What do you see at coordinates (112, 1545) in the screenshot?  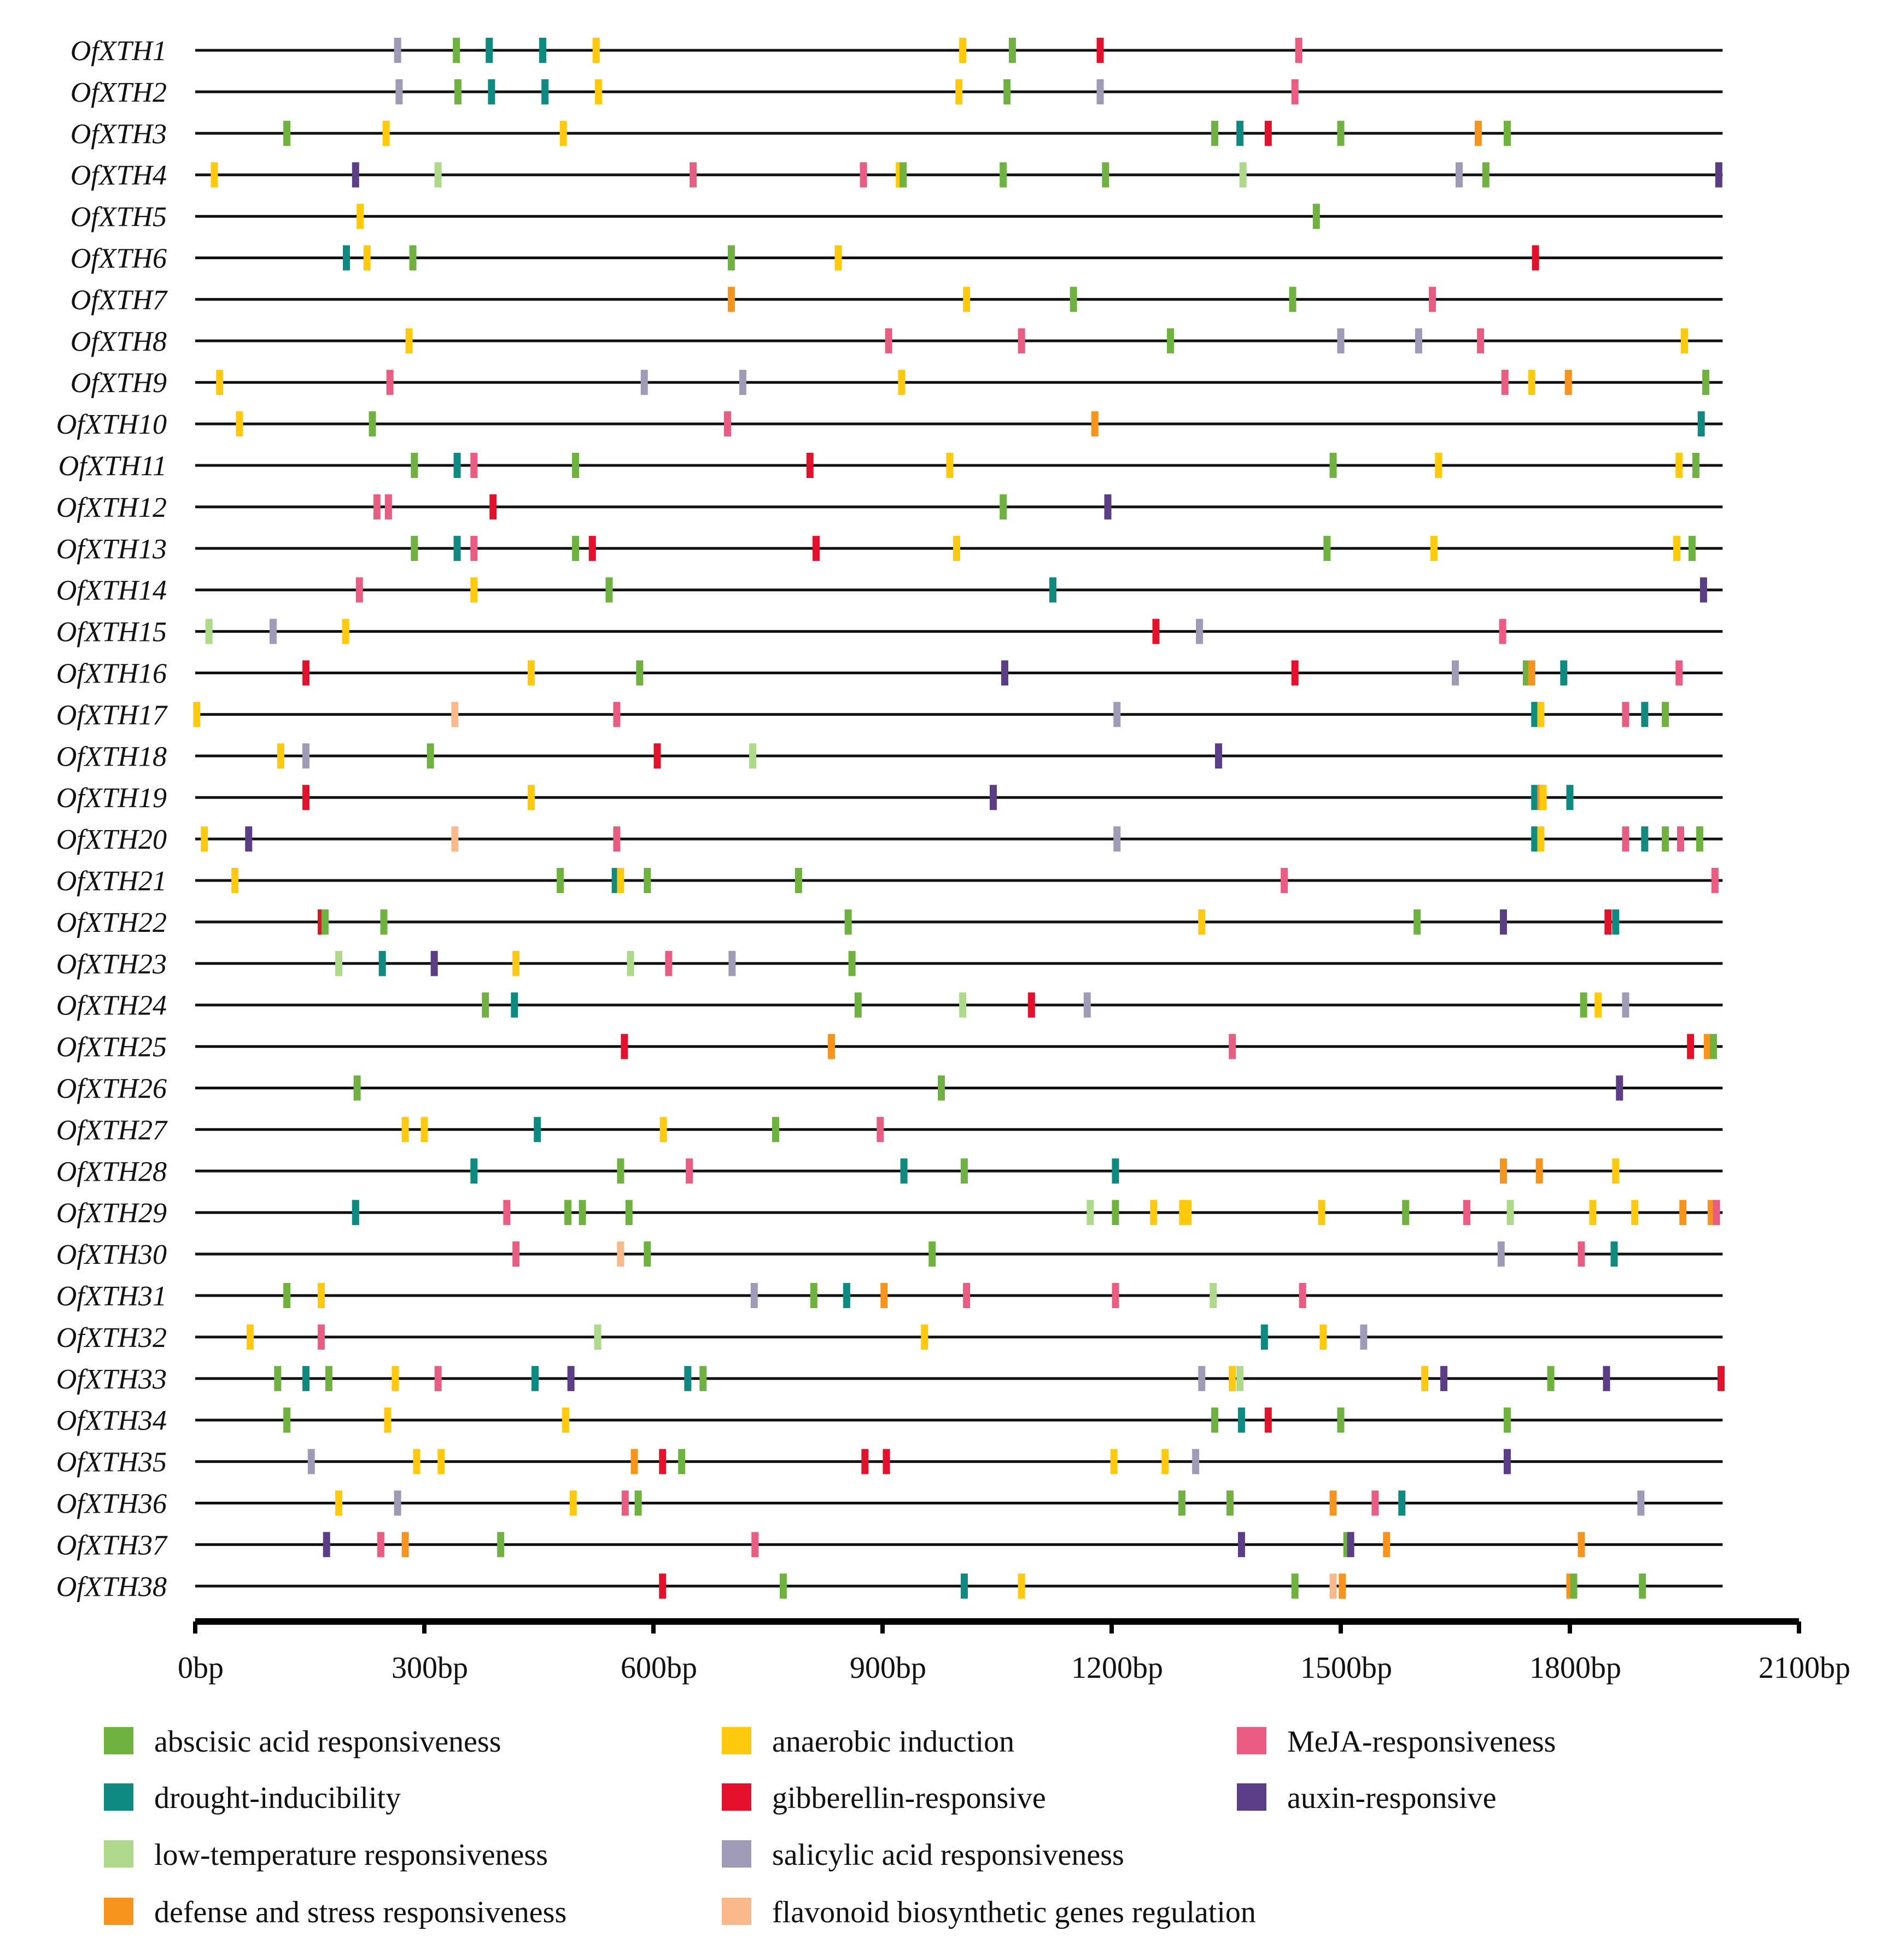 I see `gene-label: OfXTH37` at bounding box center [112, 1545].